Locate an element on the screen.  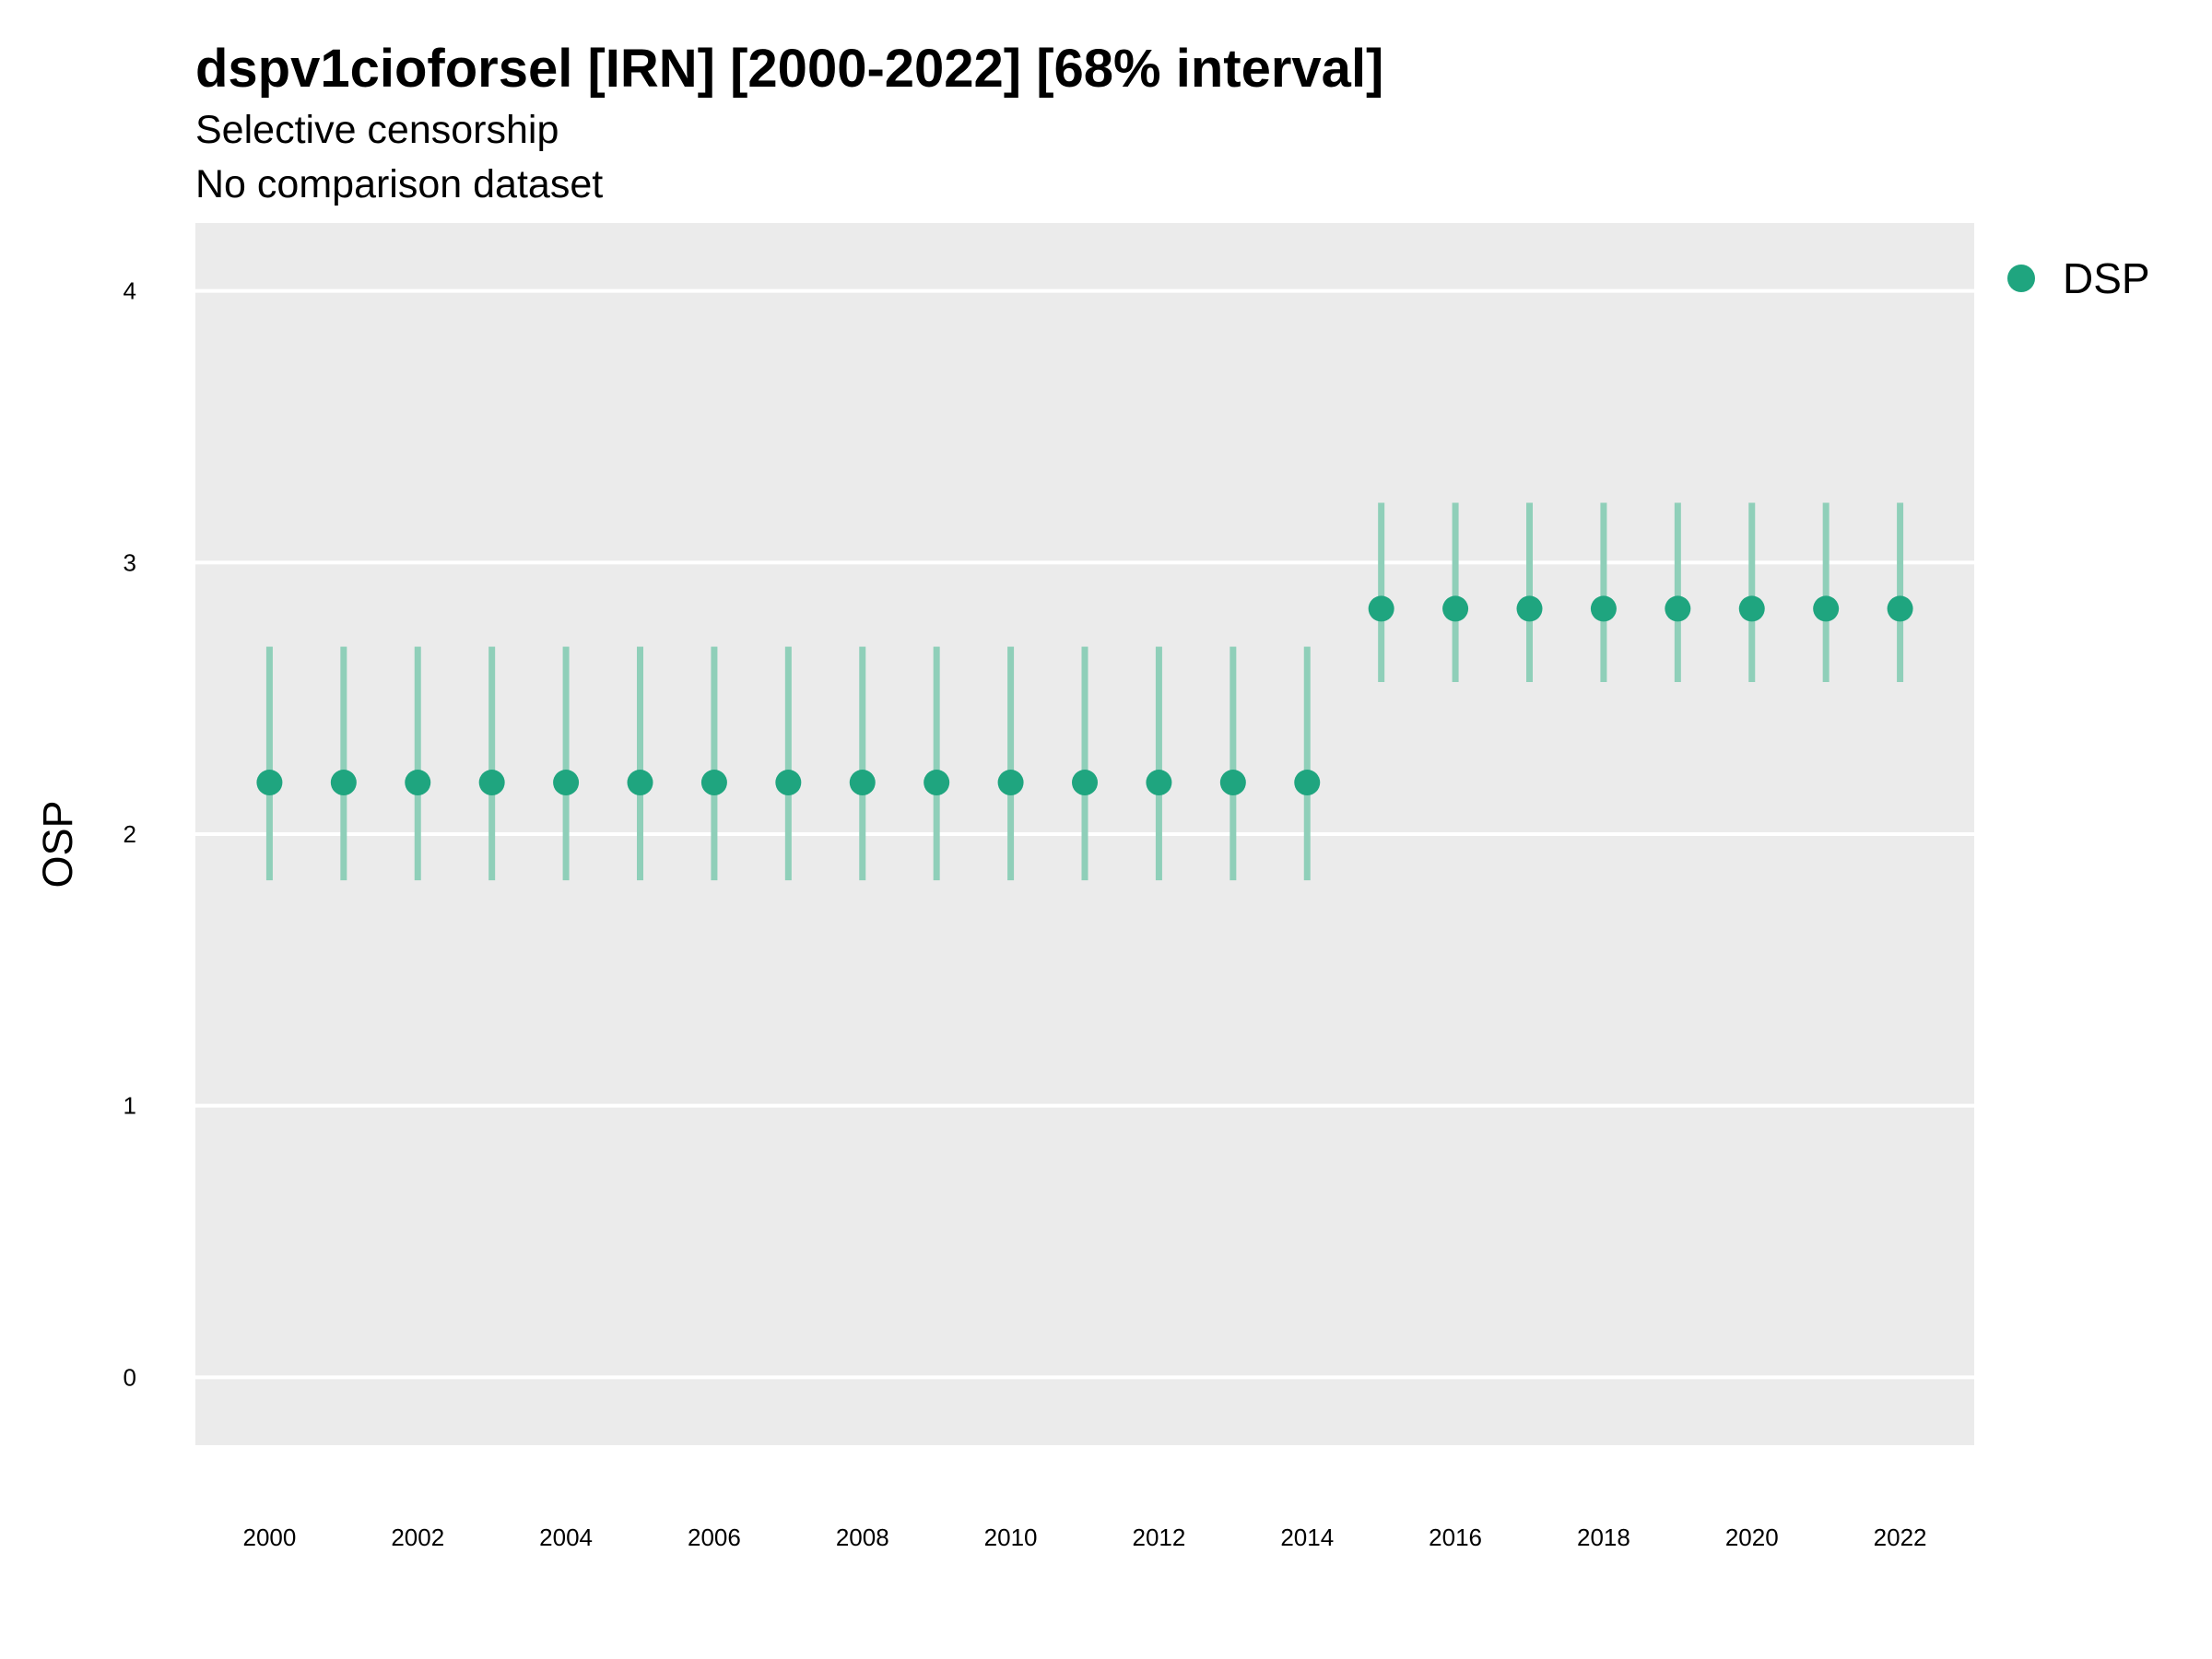
x-tick-label: 2012 is located at coordinates (1158, 1537).